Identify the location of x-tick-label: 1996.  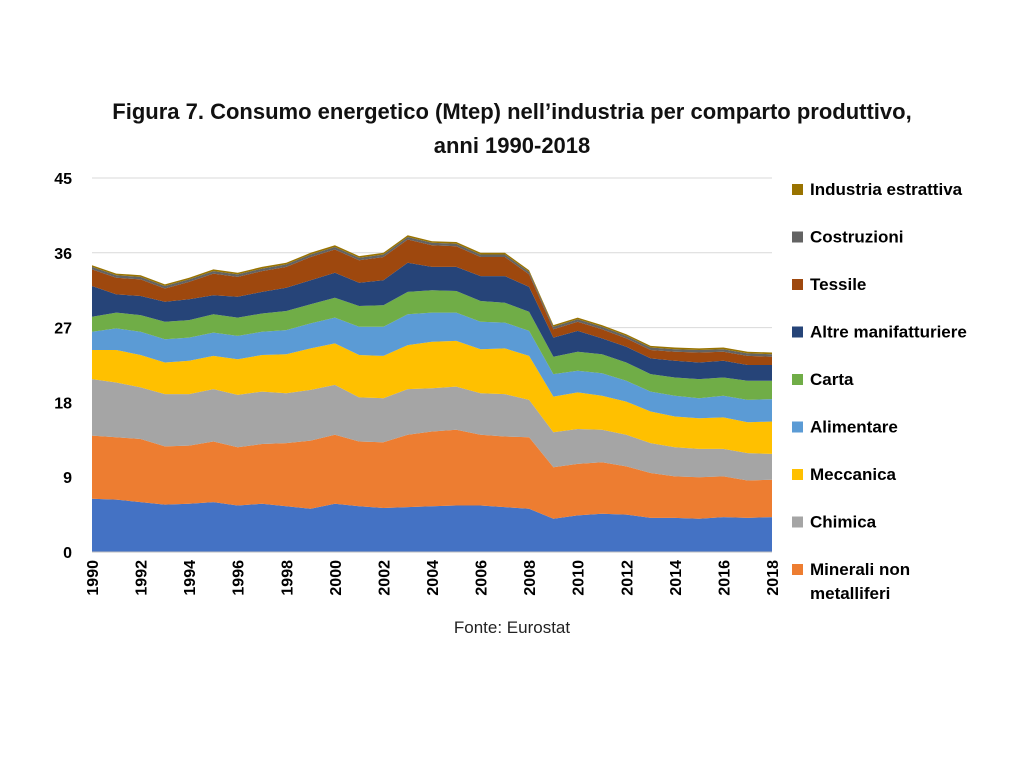
(239, 578).